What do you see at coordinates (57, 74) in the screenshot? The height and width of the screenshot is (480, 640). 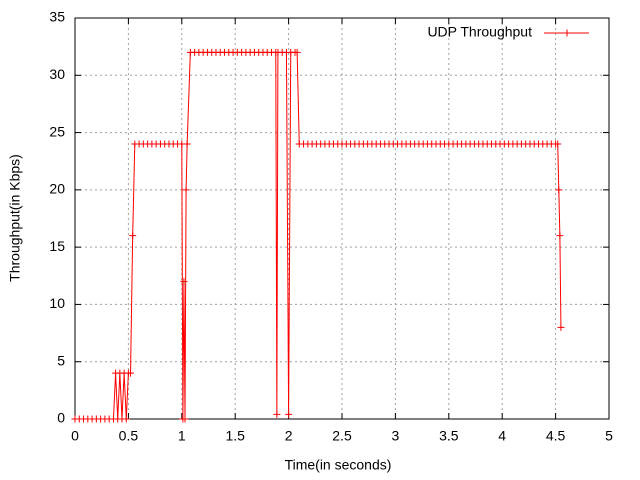 I see `y-tick-label: 30` at bounding box center [57, 74].